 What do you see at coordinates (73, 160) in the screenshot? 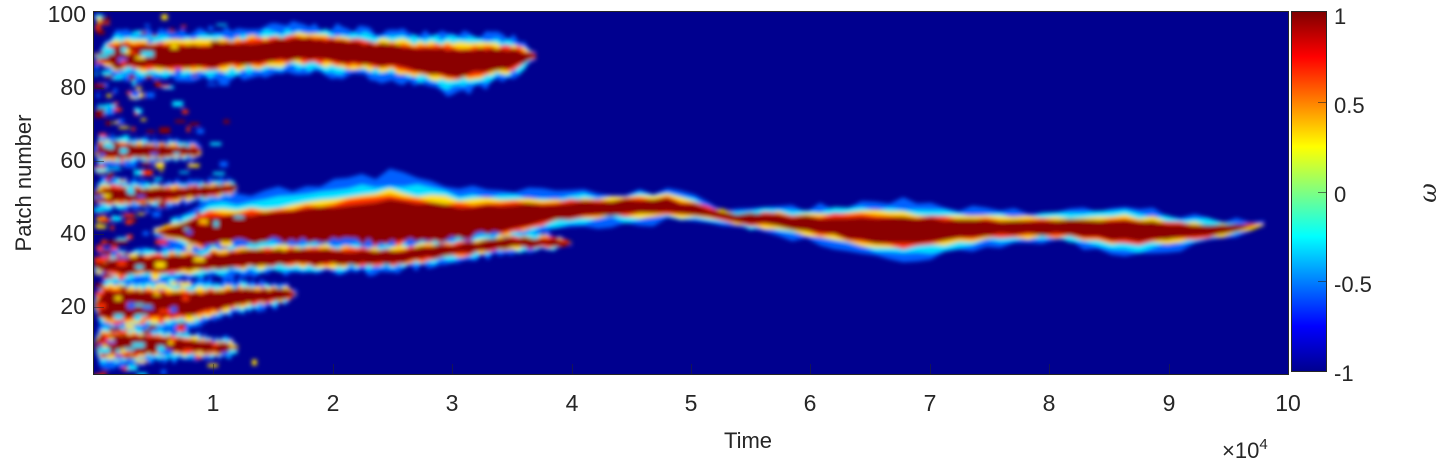
I see `y-tick-label: 60` at bounding box center [73, 160].